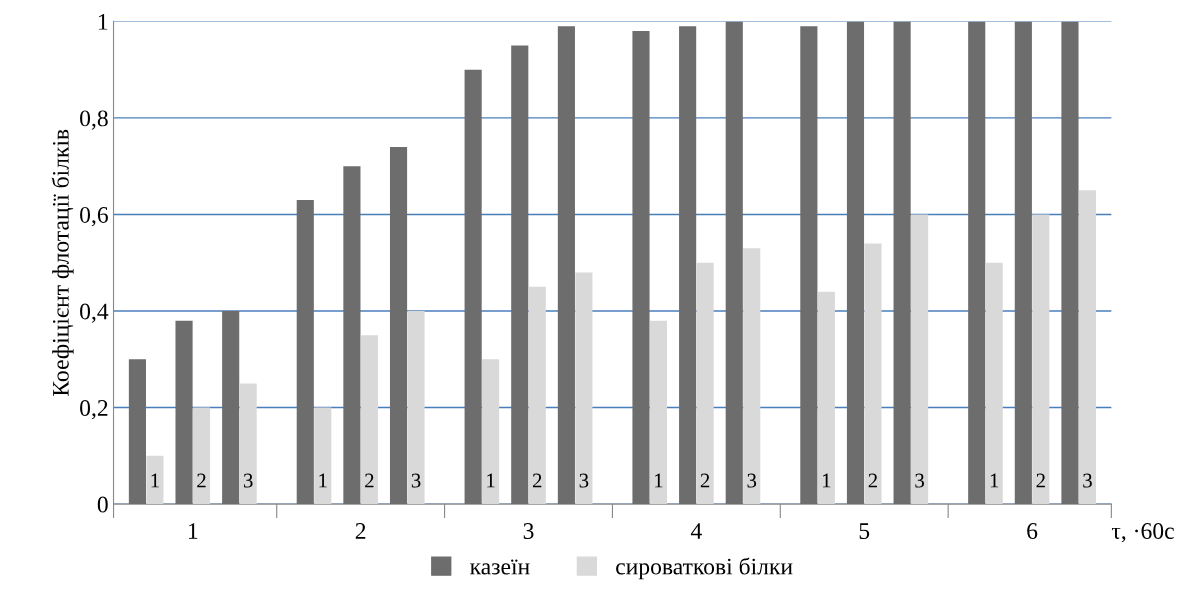  Describe the element at coordinates (62, 262) in the screenshot. I see `y-axis-title: Коефіцієнт флотації білків` at that location.